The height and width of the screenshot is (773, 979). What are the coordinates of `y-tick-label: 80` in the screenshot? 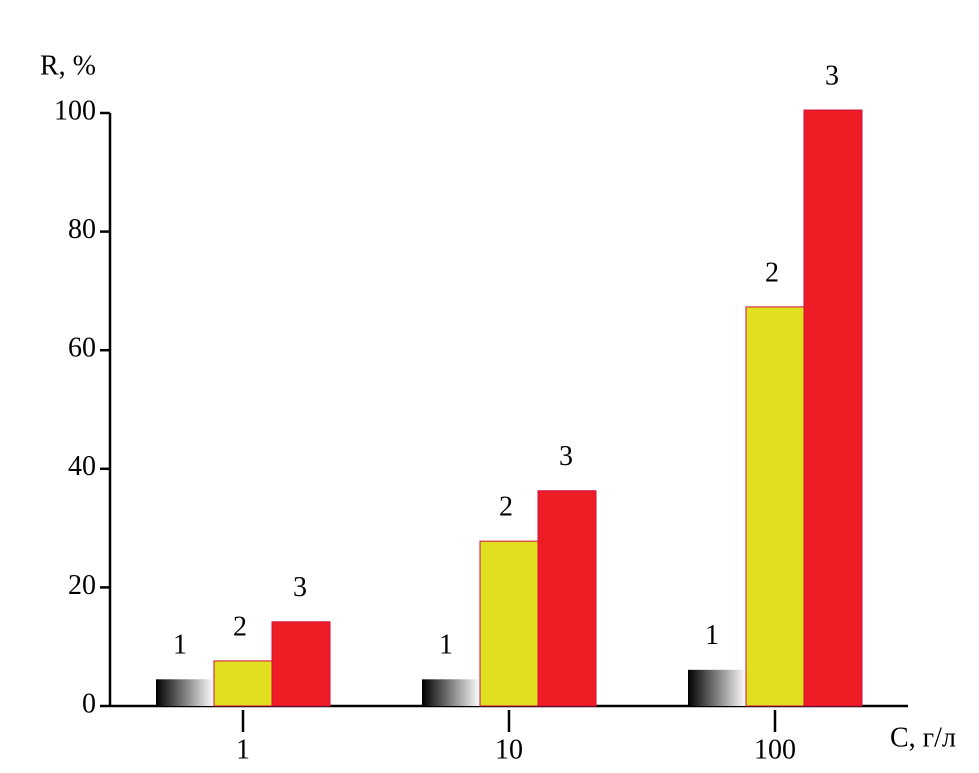 It's located at (82, 229).